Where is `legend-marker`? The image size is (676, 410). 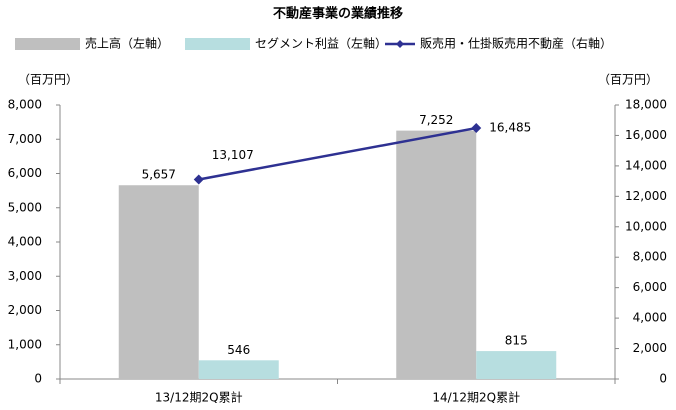
legend-marker is located at coordinates (400, 44).